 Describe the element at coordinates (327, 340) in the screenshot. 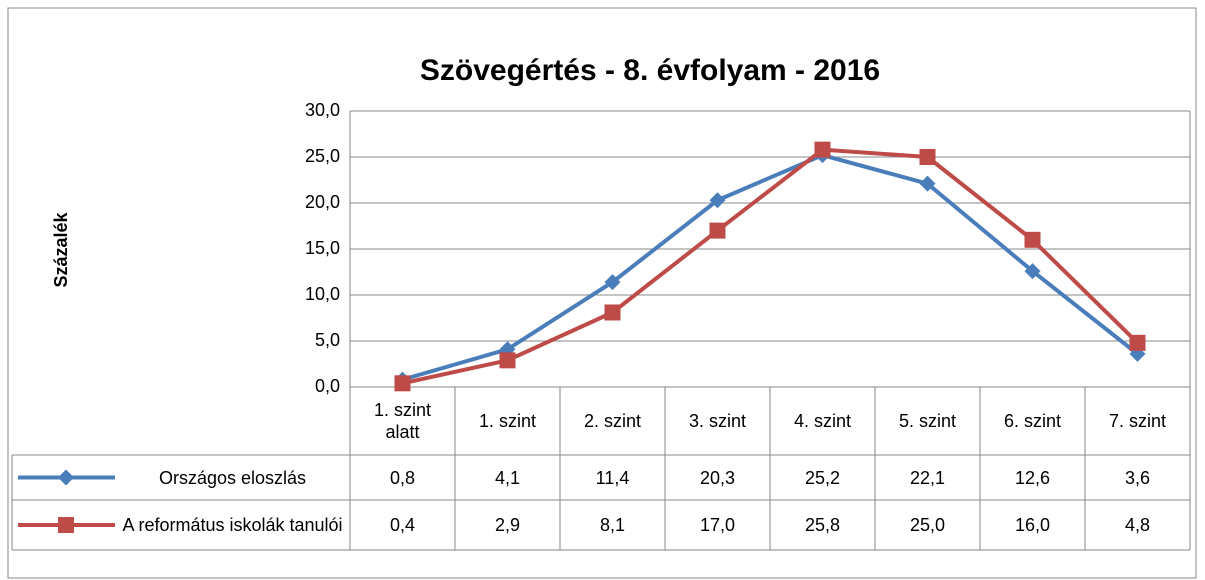

I see `y-tick-label: 5,0` at that location.